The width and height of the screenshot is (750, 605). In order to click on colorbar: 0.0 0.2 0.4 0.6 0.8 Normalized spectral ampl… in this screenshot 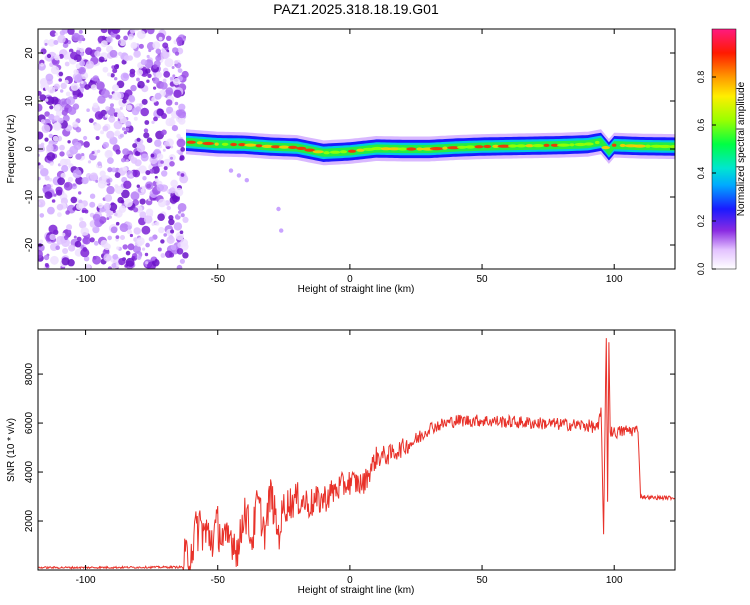, I will do `click(721, 152)`.